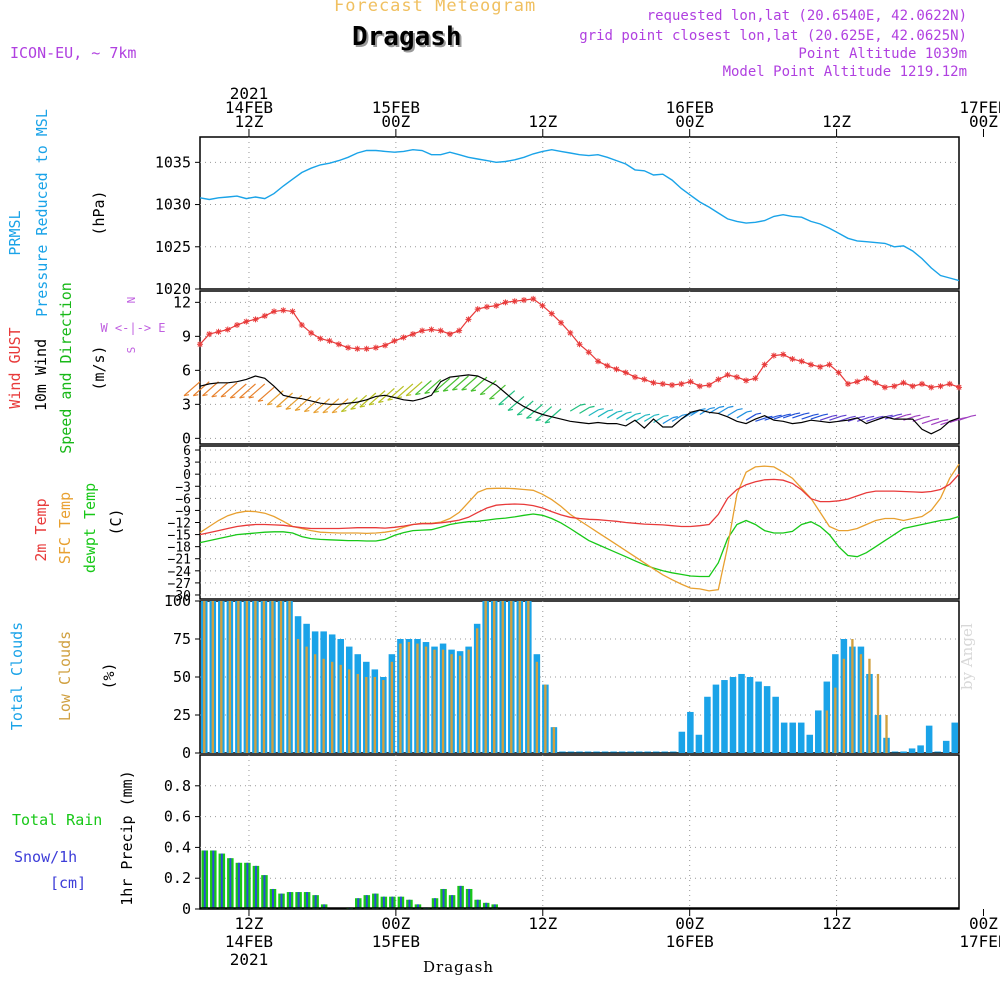 The image size is (1000, 1000). I want to click on wind-unit: (m/s), so click(99, 367).